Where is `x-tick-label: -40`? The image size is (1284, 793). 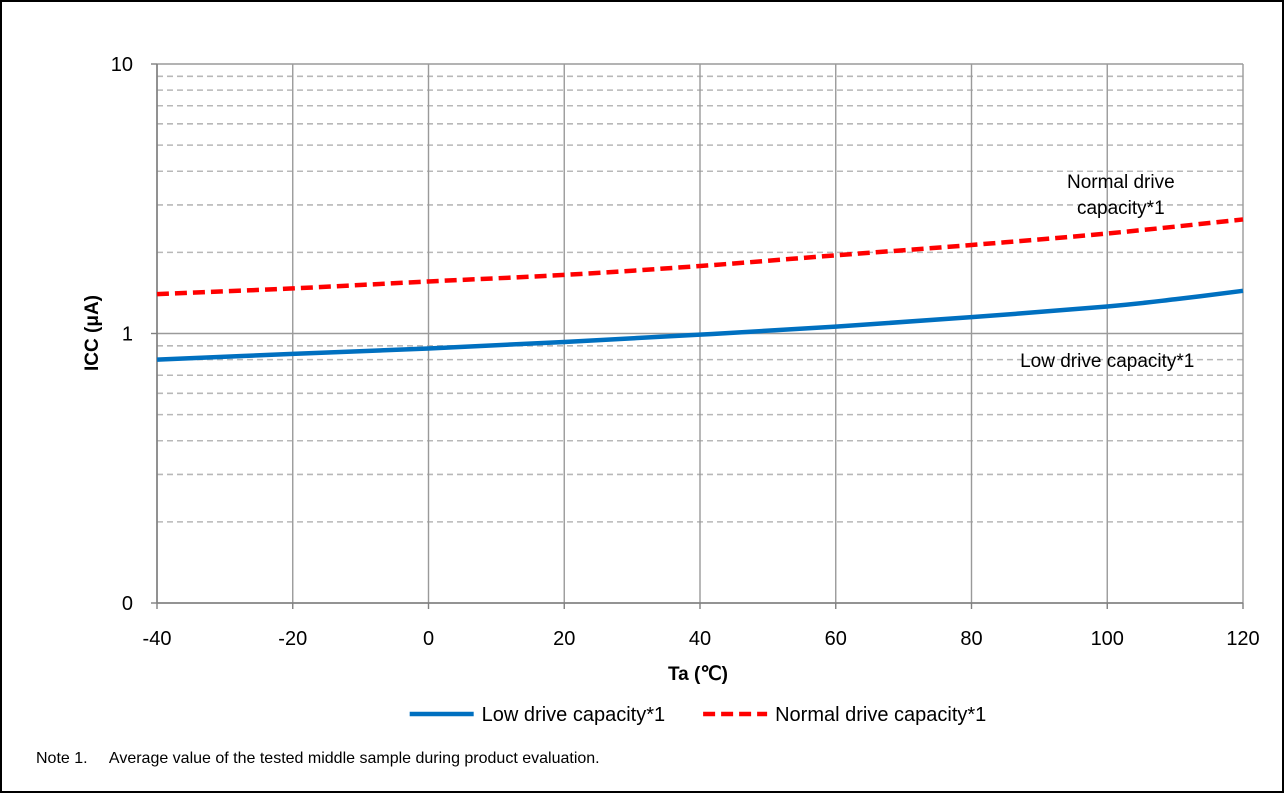
x-tick-label: -40 is located at coordinates (157, 639).